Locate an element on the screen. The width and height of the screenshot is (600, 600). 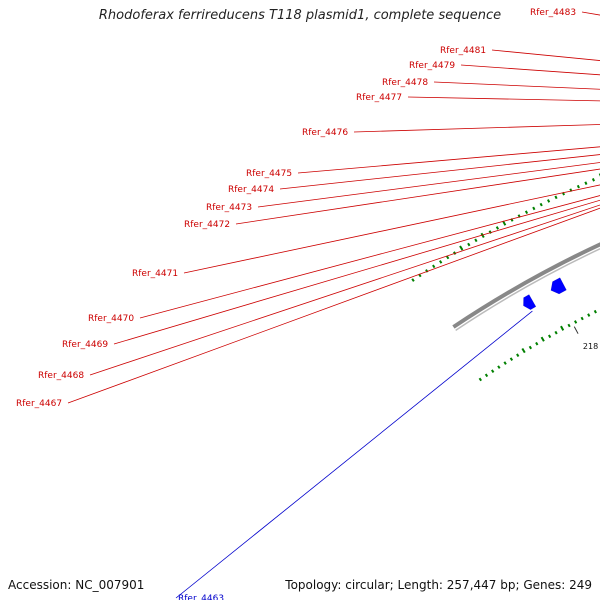
gene-label: Rfer_4467 is located at coordinates (39, 404).